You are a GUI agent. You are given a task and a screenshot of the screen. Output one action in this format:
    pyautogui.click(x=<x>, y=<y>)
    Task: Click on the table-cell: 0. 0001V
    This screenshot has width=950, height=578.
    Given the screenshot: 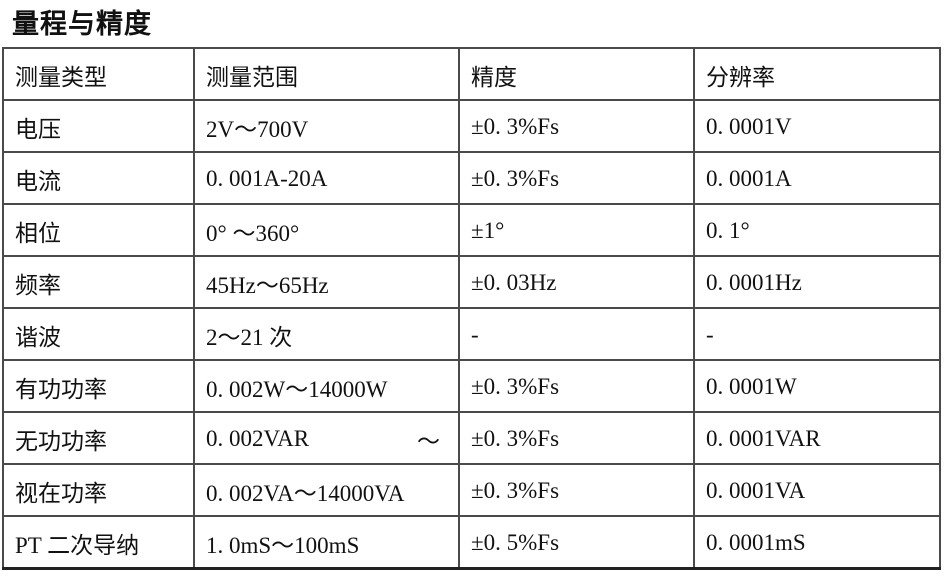 What is the action you would take?
    pyautogui.click(x=817, y=126)
    